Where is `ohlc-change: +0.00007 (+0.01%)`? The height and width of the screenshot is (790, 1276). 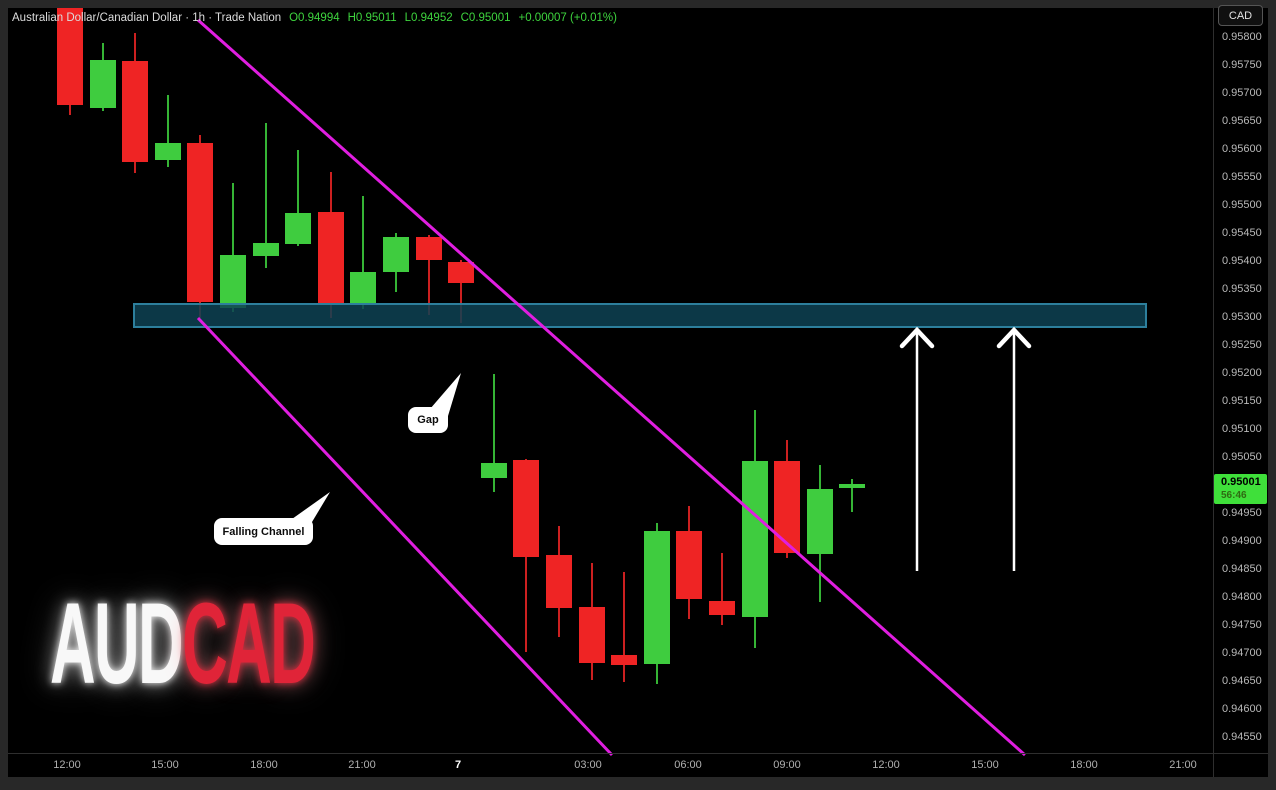 ohlc-change: +0.00007 (+0.01%) is located at coordinates (567, 18).